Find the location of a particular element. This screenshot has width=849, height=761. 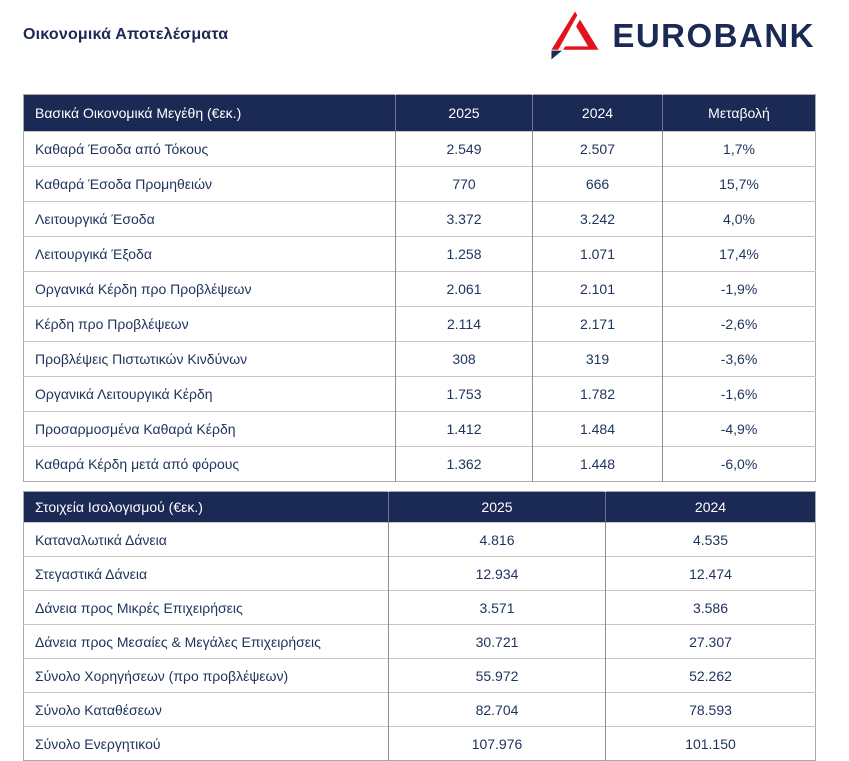

row-value: 27.307 is located at coordinates (710, 641).